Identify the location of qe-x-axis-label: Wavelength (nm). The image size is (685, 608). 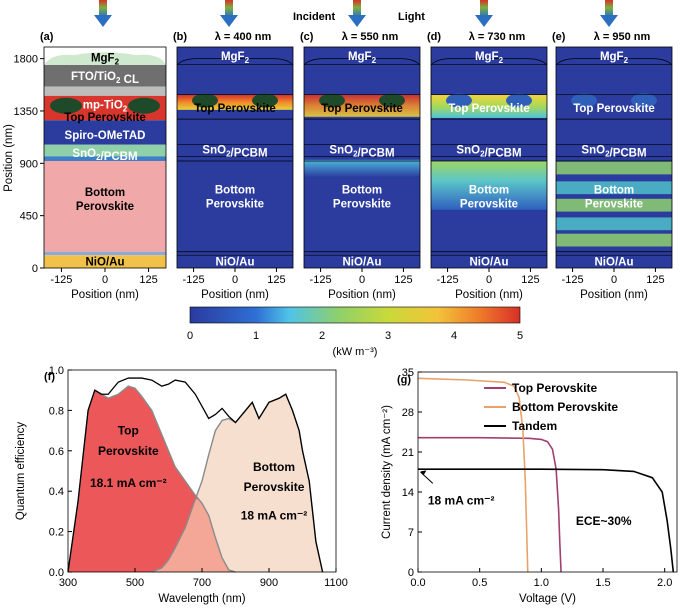
(201, 599).